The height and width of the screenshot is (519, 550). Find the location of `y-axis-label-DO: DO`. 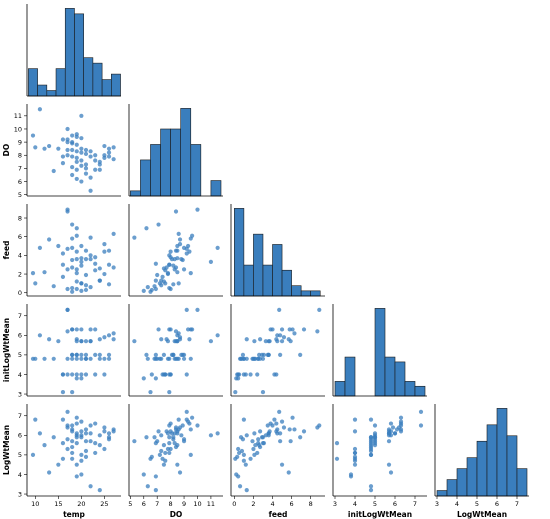

y-axis-label-DO: DO is located at coordinates (6, 150).